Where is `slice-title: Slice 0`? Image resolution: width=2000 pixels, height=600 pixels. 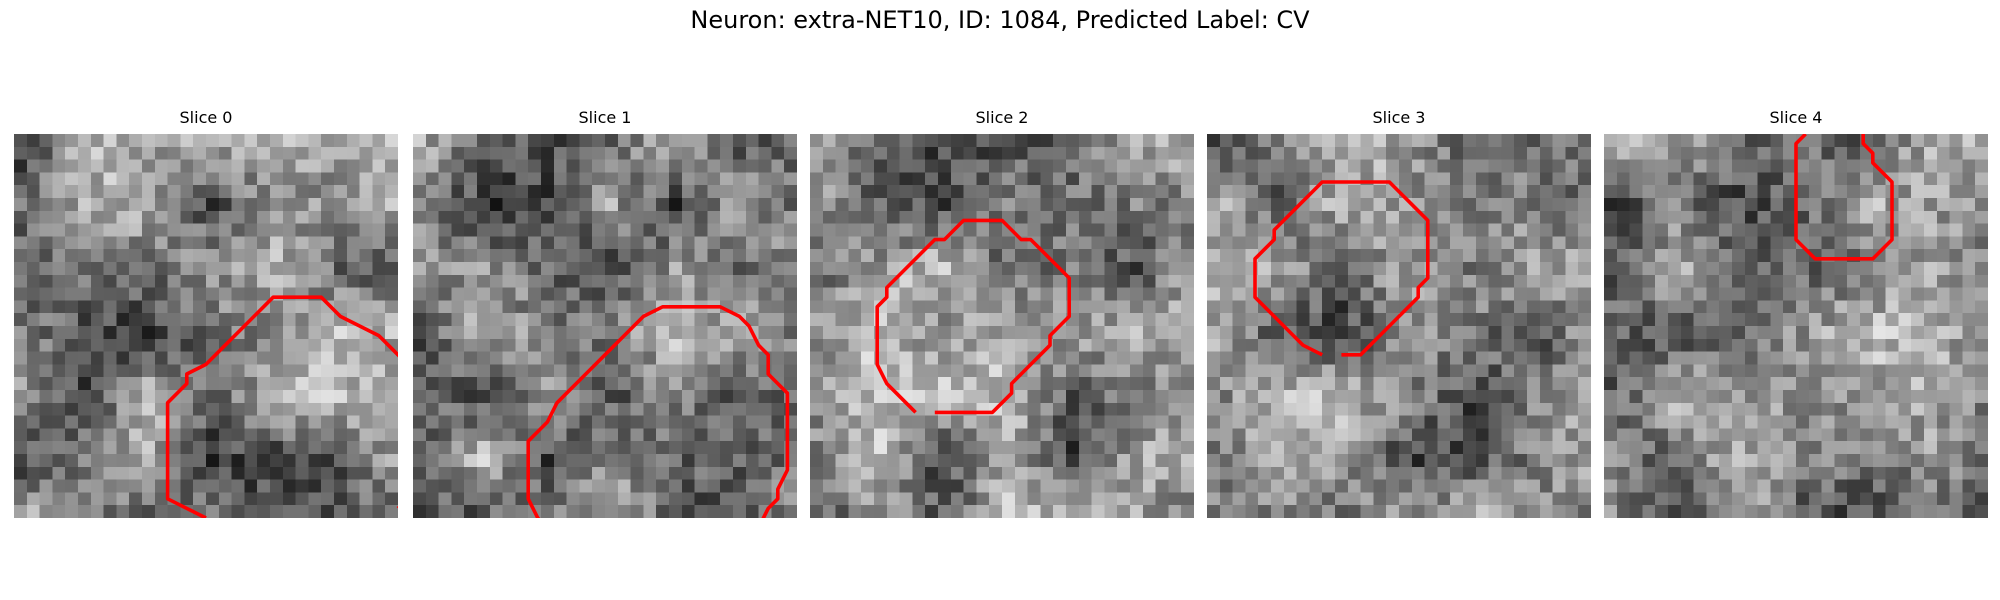
slice-title: Slice 0 is located at coordinates (206, 117).